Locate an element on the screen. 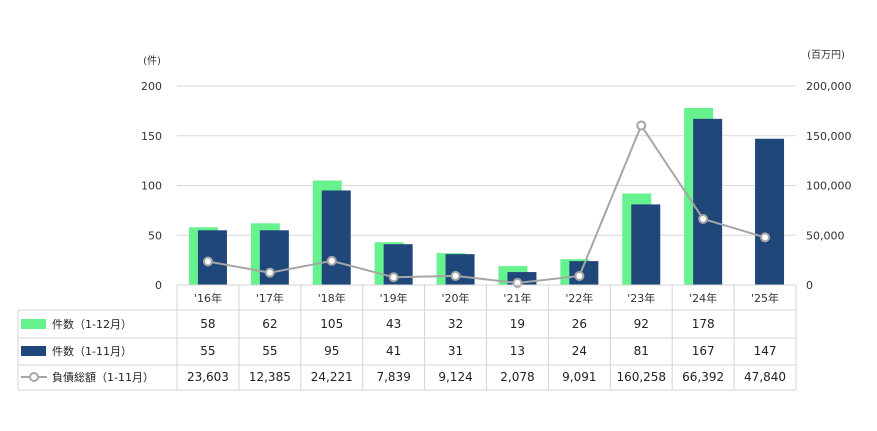  table-cell: 62 is located at coordinates (269, 324).